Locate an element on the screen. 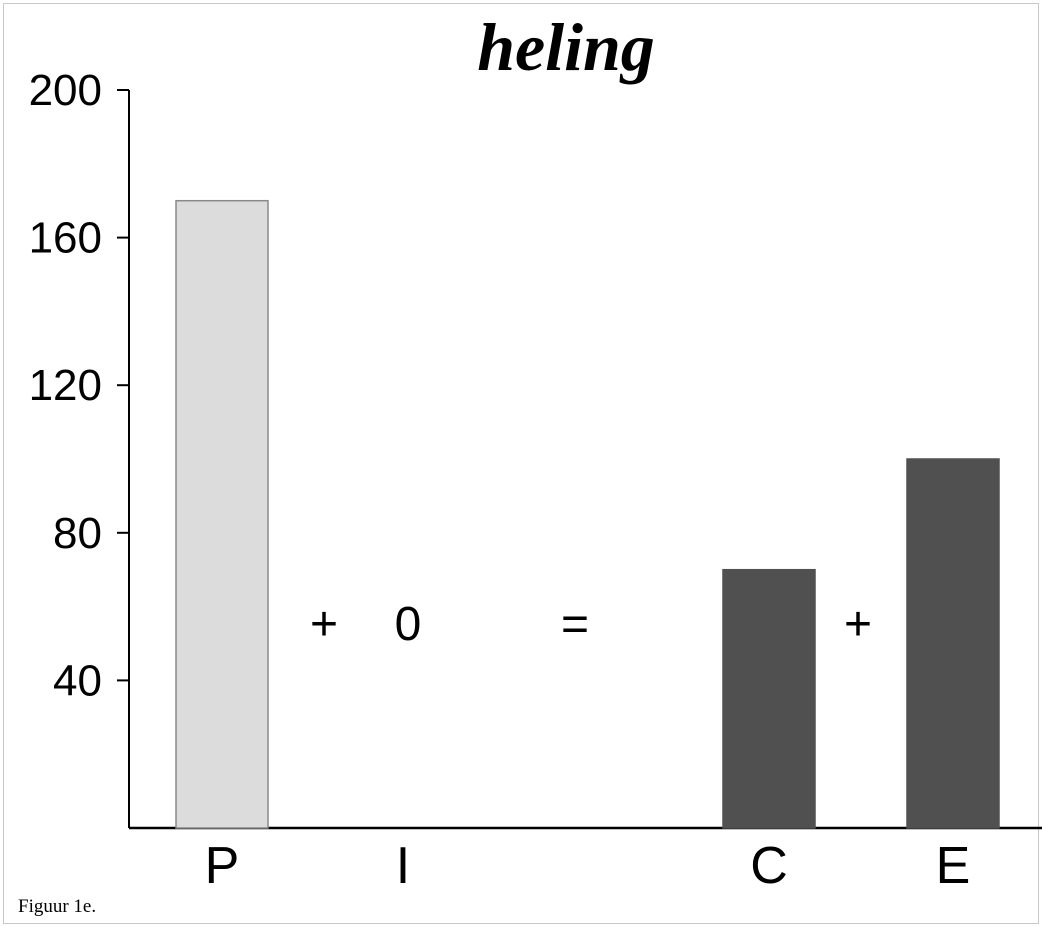  chart-title: heling is located at coordinates (566, 47).